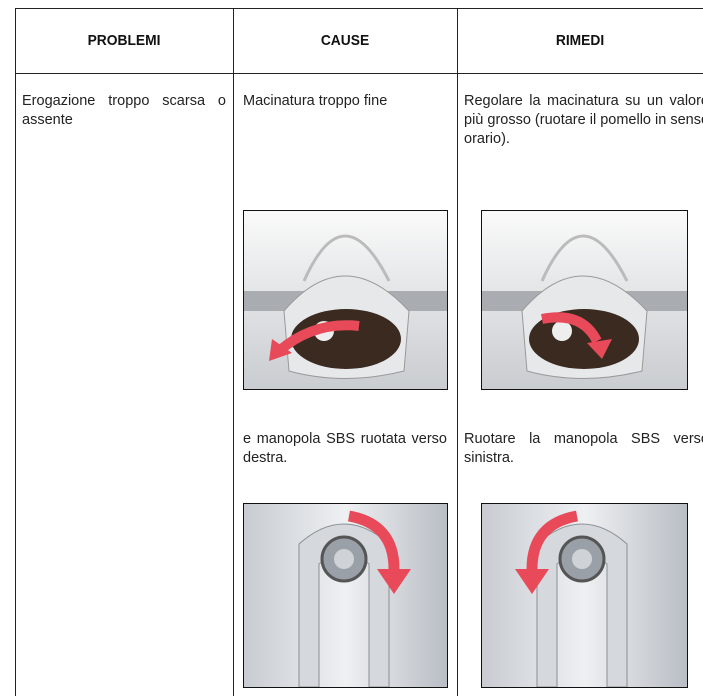 This screenshot has width=703, height=696. Describe the element at coordinates (124, 40) in the screenshot. I see `header-cell: PROBLEMI` at that location.